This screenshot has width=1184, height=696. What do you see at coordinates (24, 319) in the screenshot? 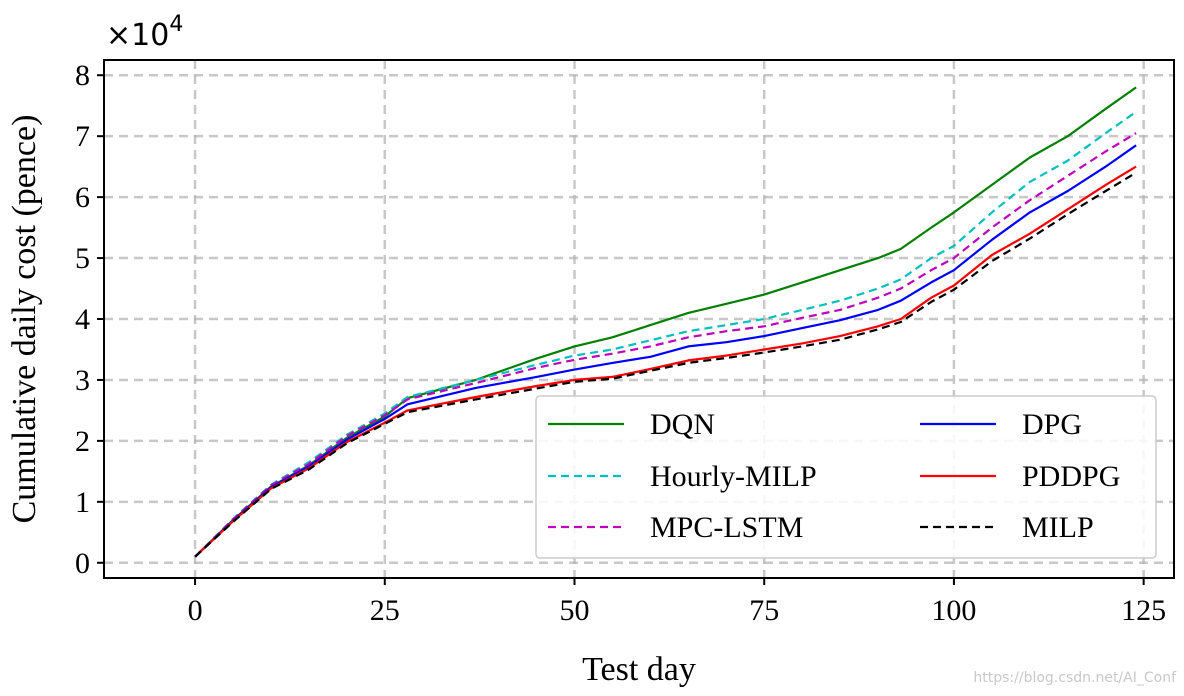
I see `y-axis-label: Cumulative daily cost (pence)` at bounding box center [24, 319].